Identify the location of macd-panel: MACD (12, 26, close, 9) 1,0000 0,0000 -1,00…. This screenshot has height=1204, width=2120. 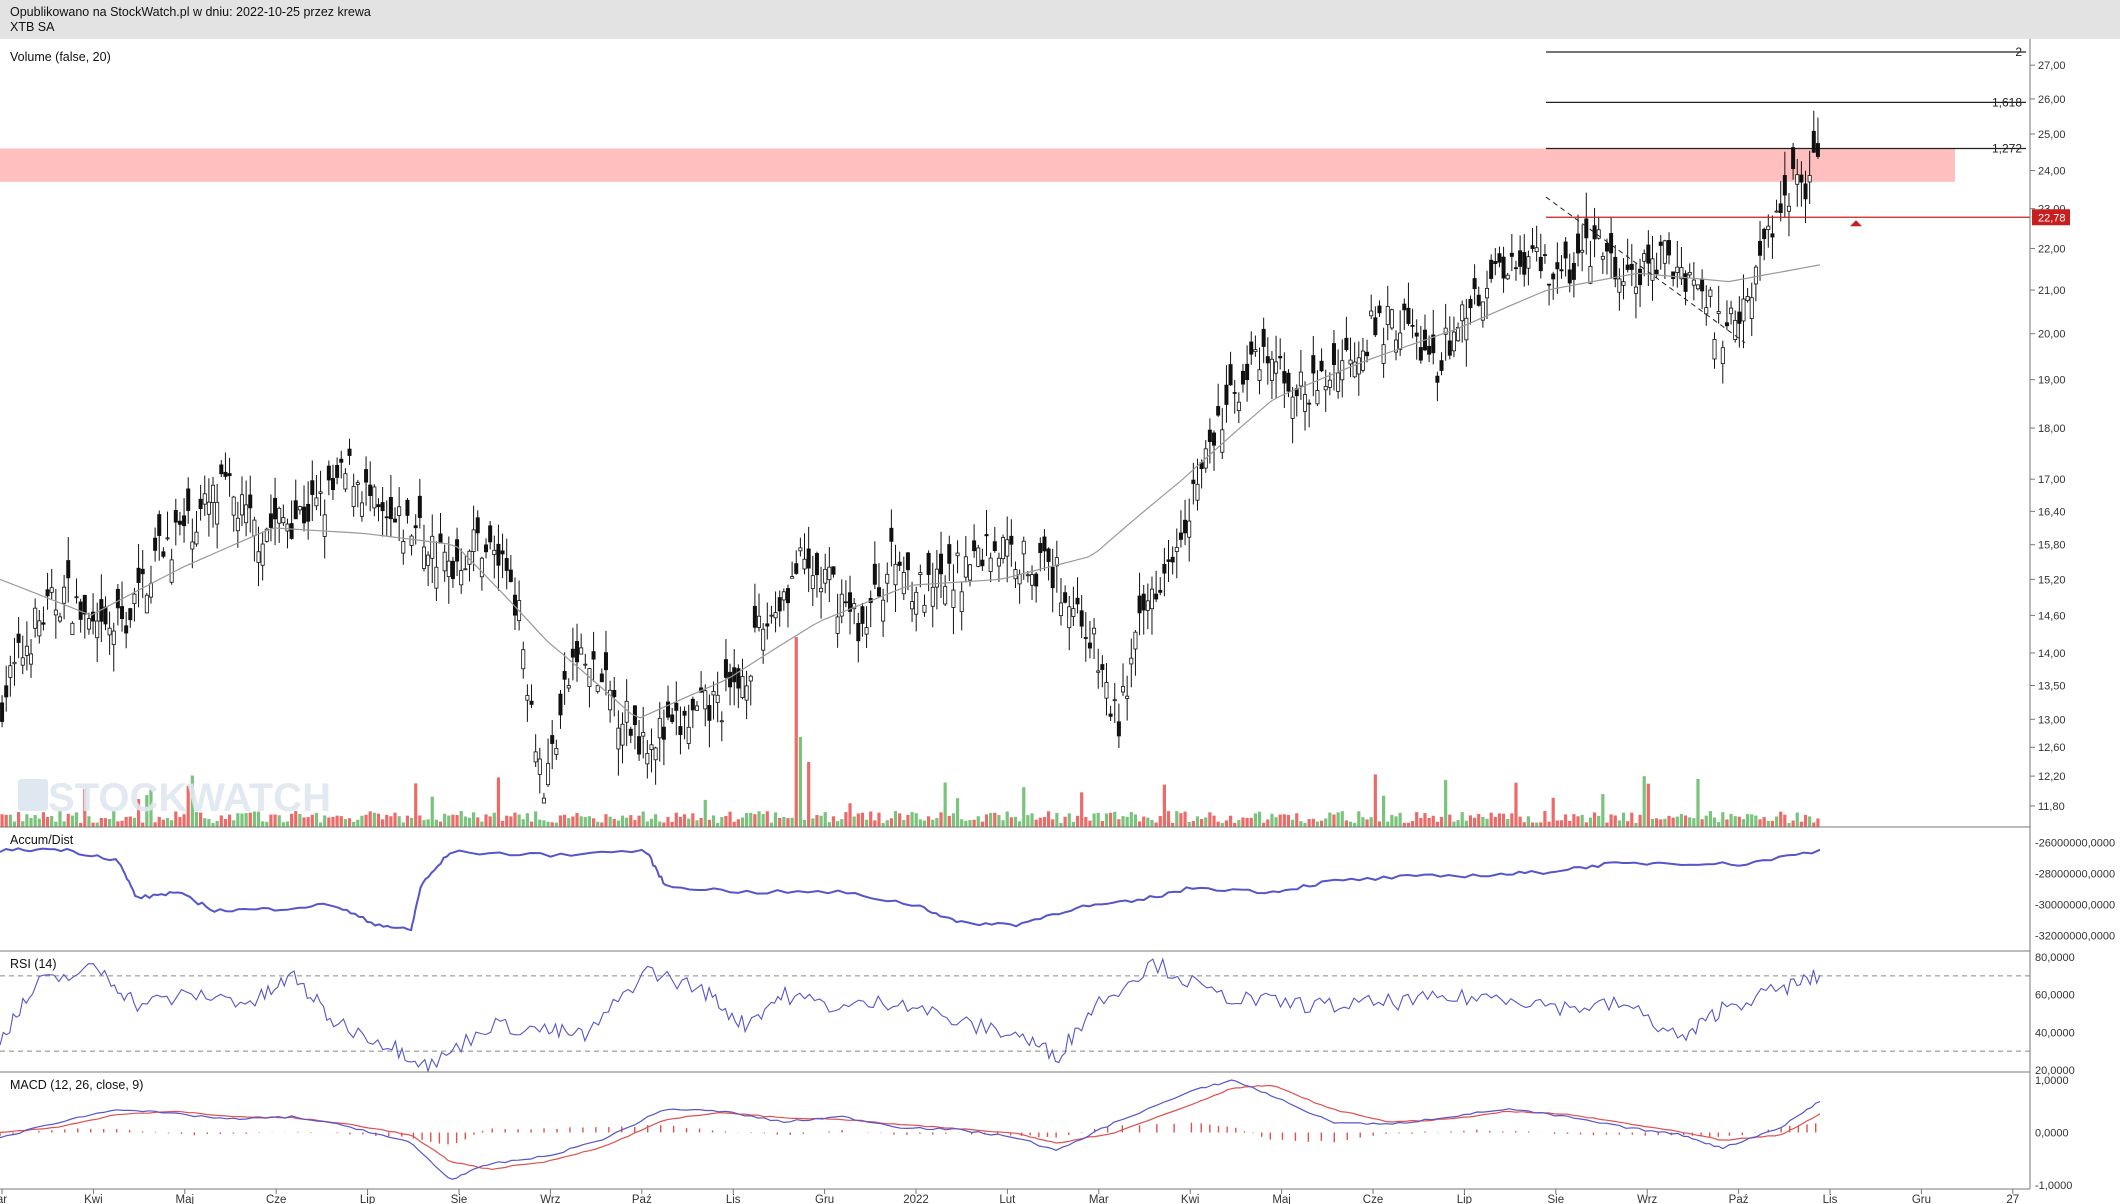
(1036, 1133).